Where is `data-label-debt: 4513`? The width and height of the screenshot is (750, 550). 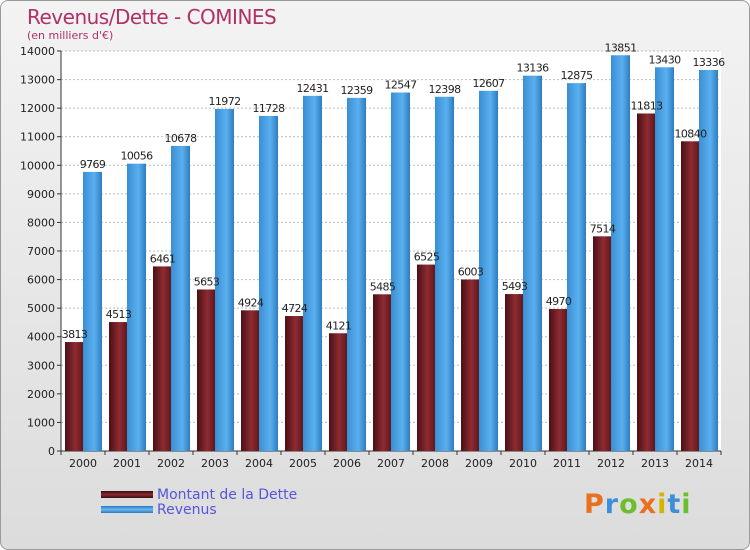 data-label-debt: 4513 is located at coordinates (119, 314).